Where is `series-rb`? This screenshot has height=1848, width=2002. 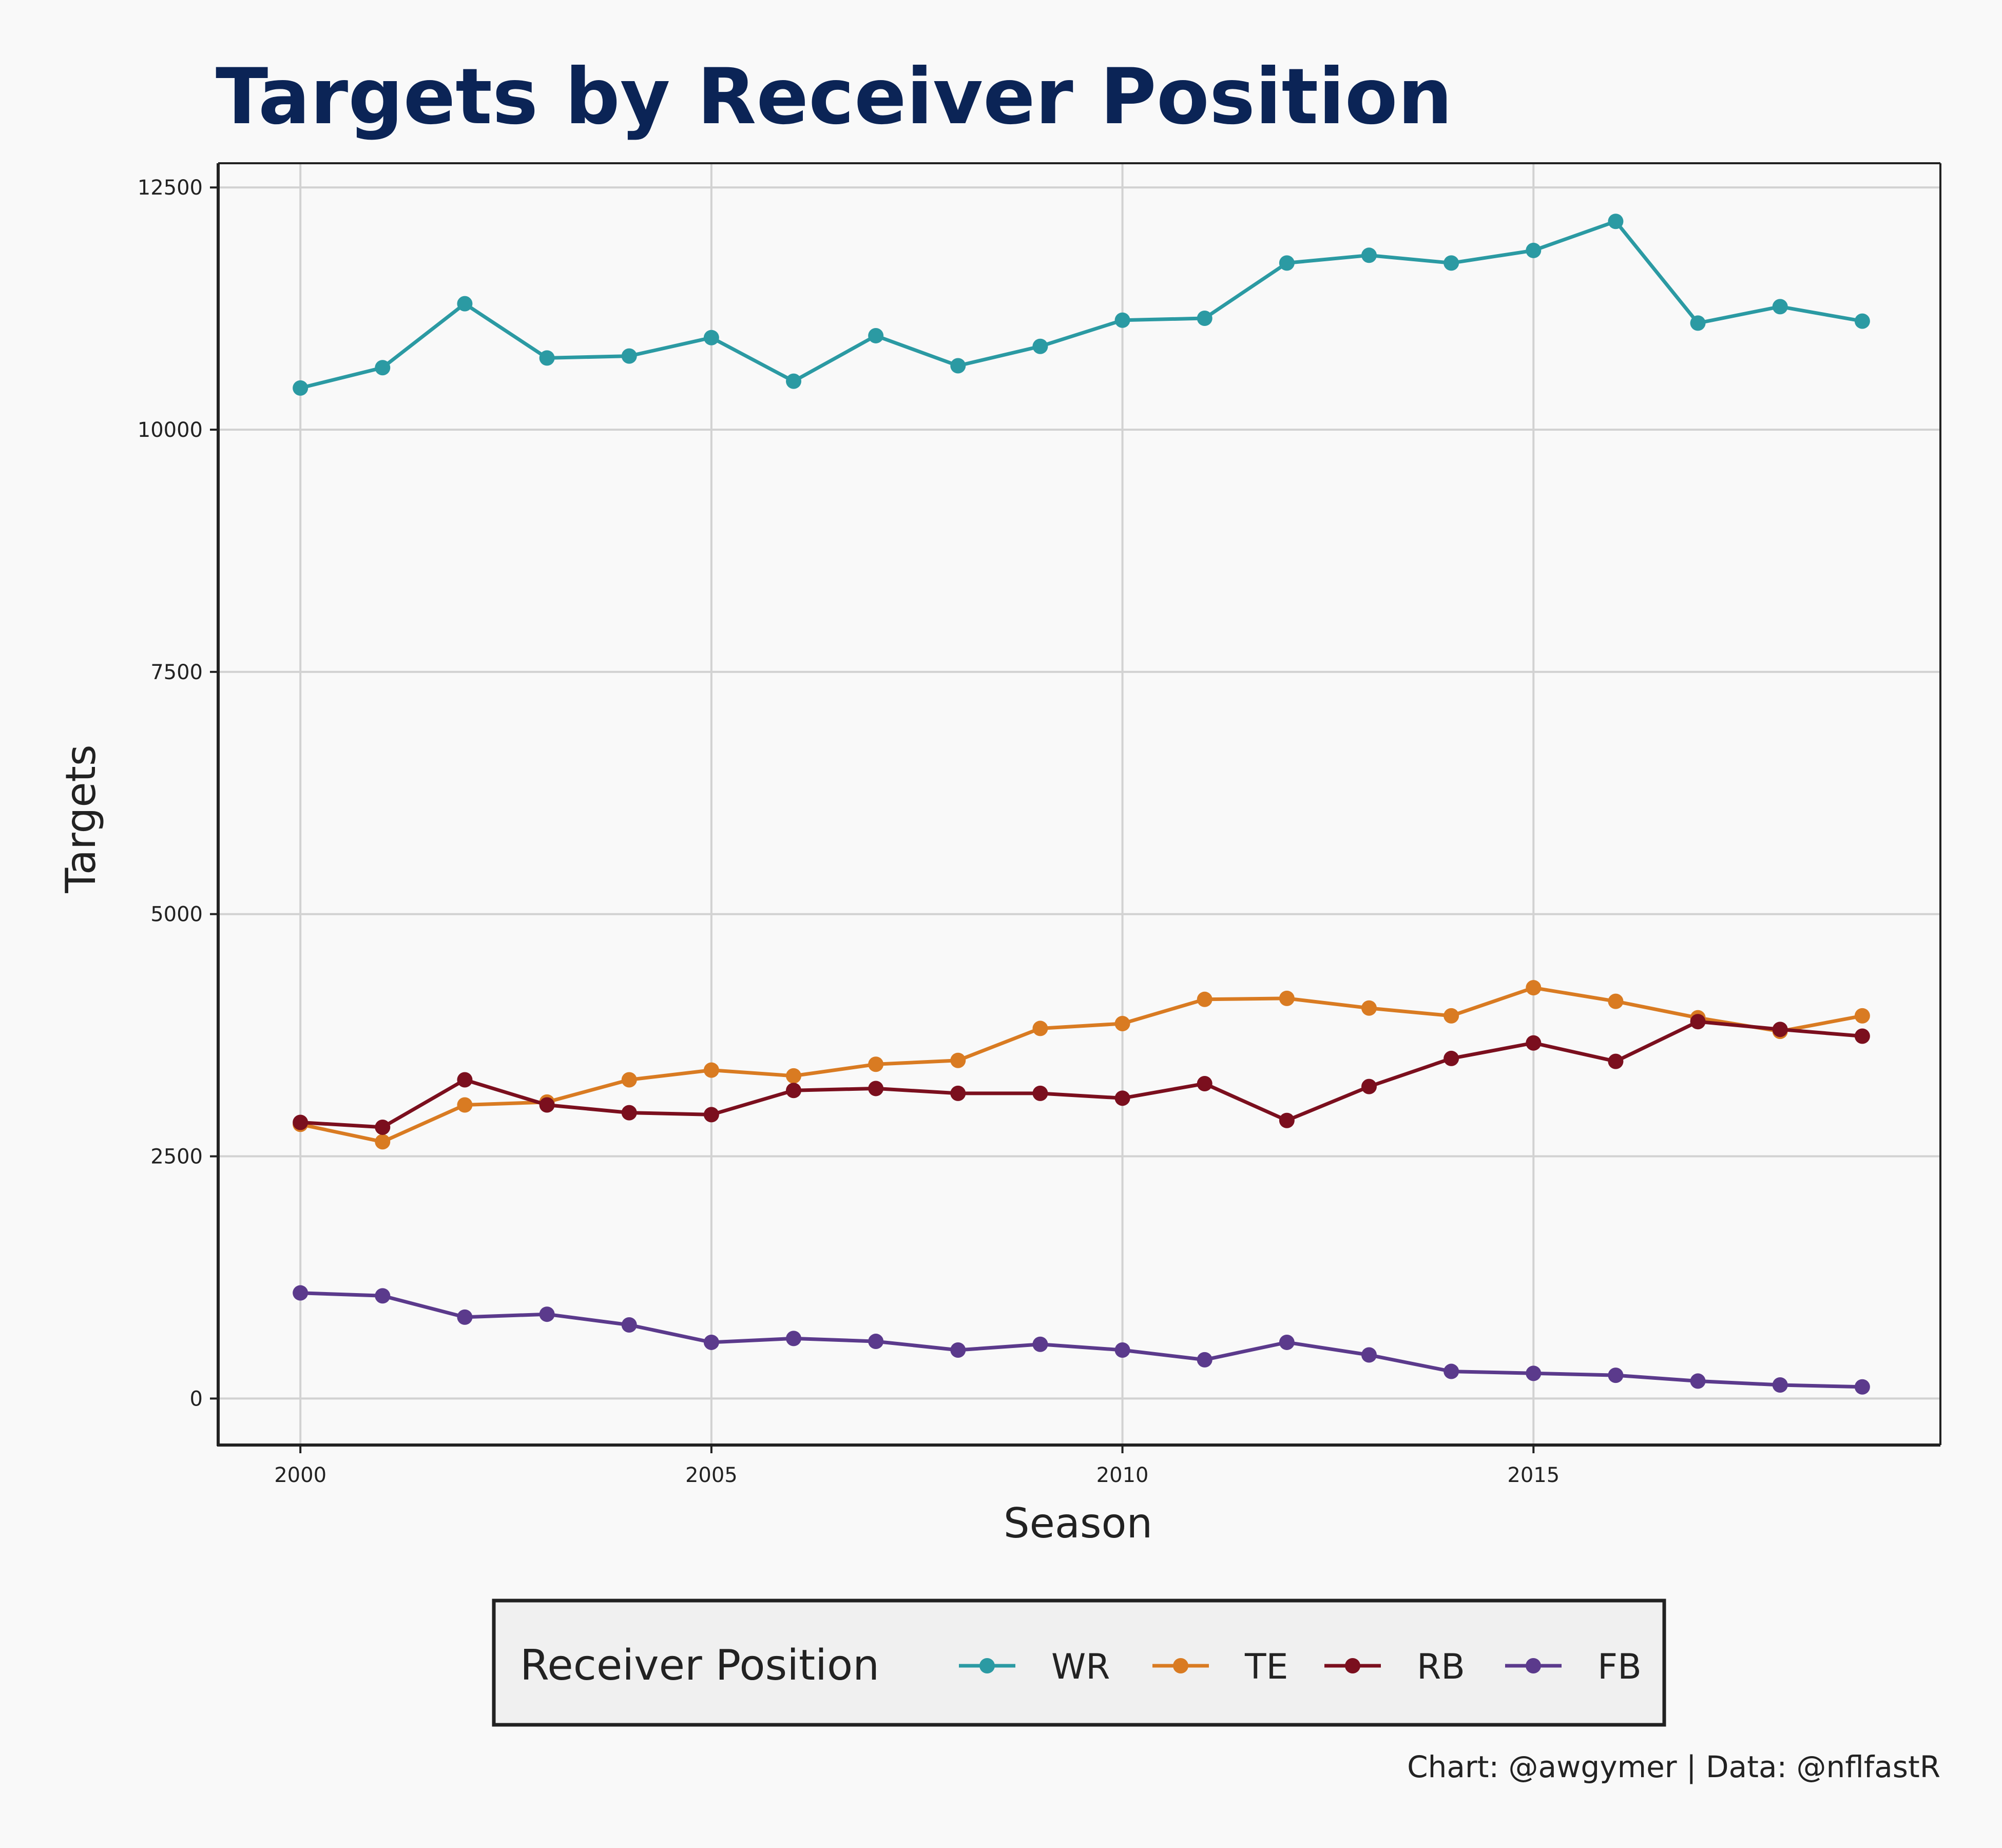 series-rb is located at coordinates (1081, 1074).